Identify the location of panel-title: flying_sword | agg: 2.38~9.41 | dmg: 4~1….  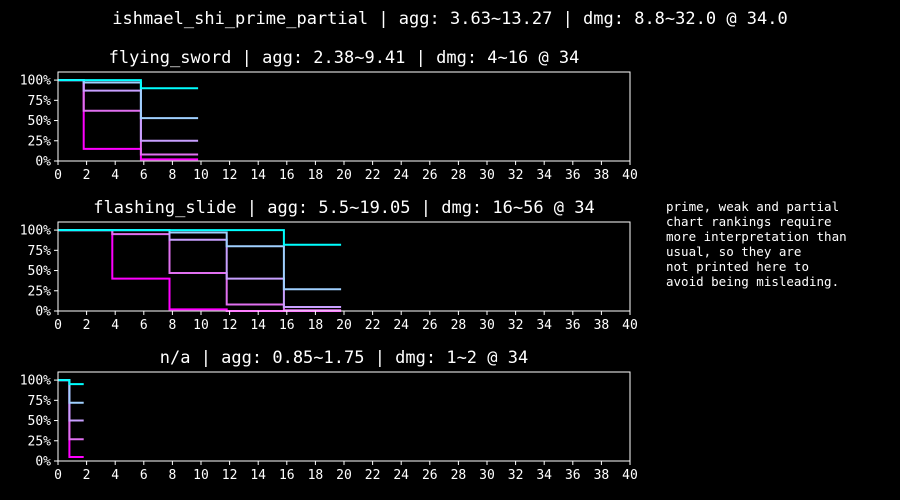
(344, 58).